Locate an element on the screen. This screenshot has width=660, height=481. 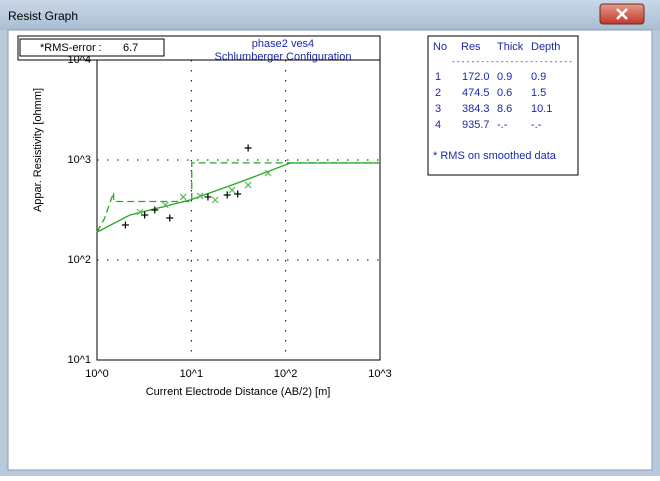
table-cell: 8.6 is located at coordinates (504, 109).